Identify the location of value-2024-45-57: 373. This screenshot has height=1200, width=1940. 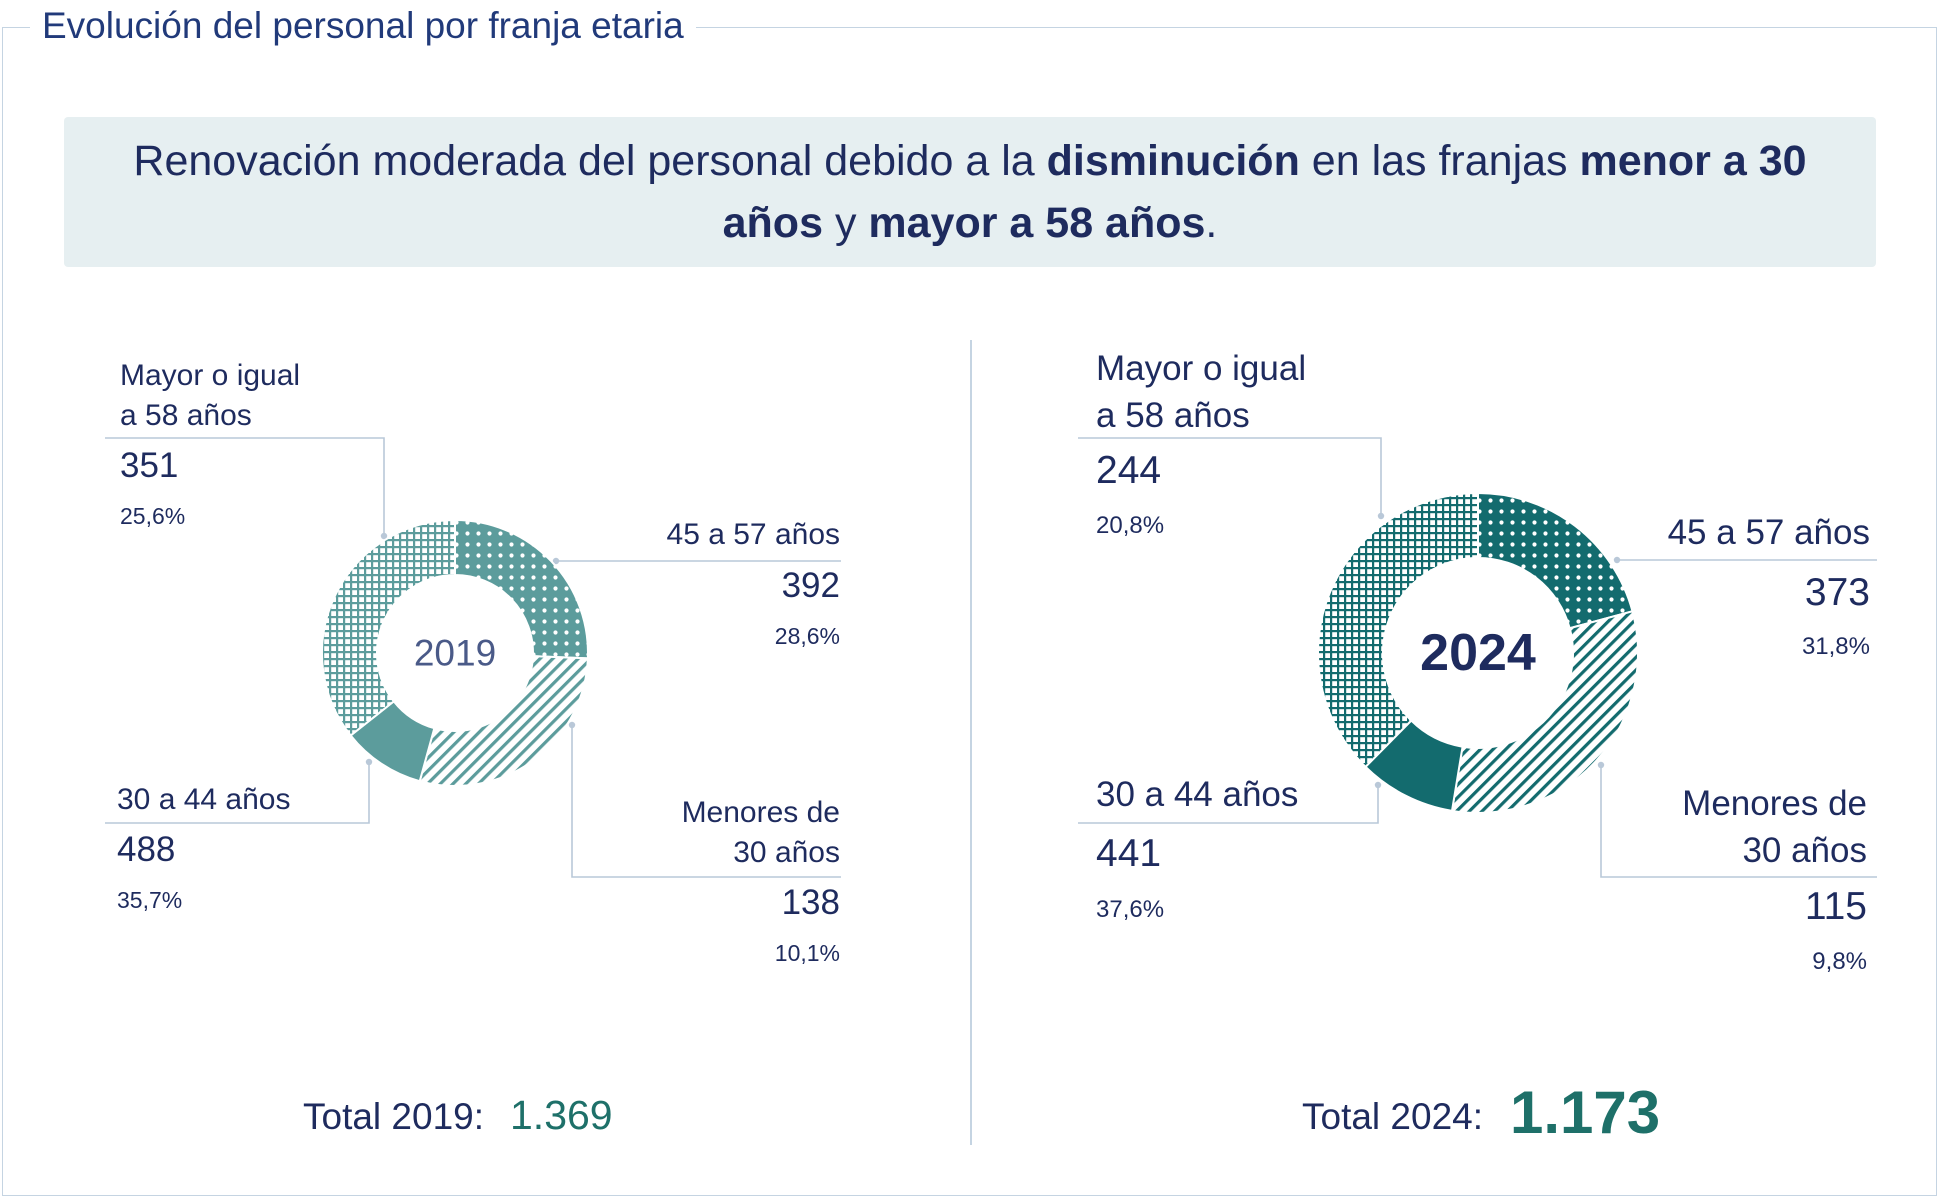
(1837, 592).